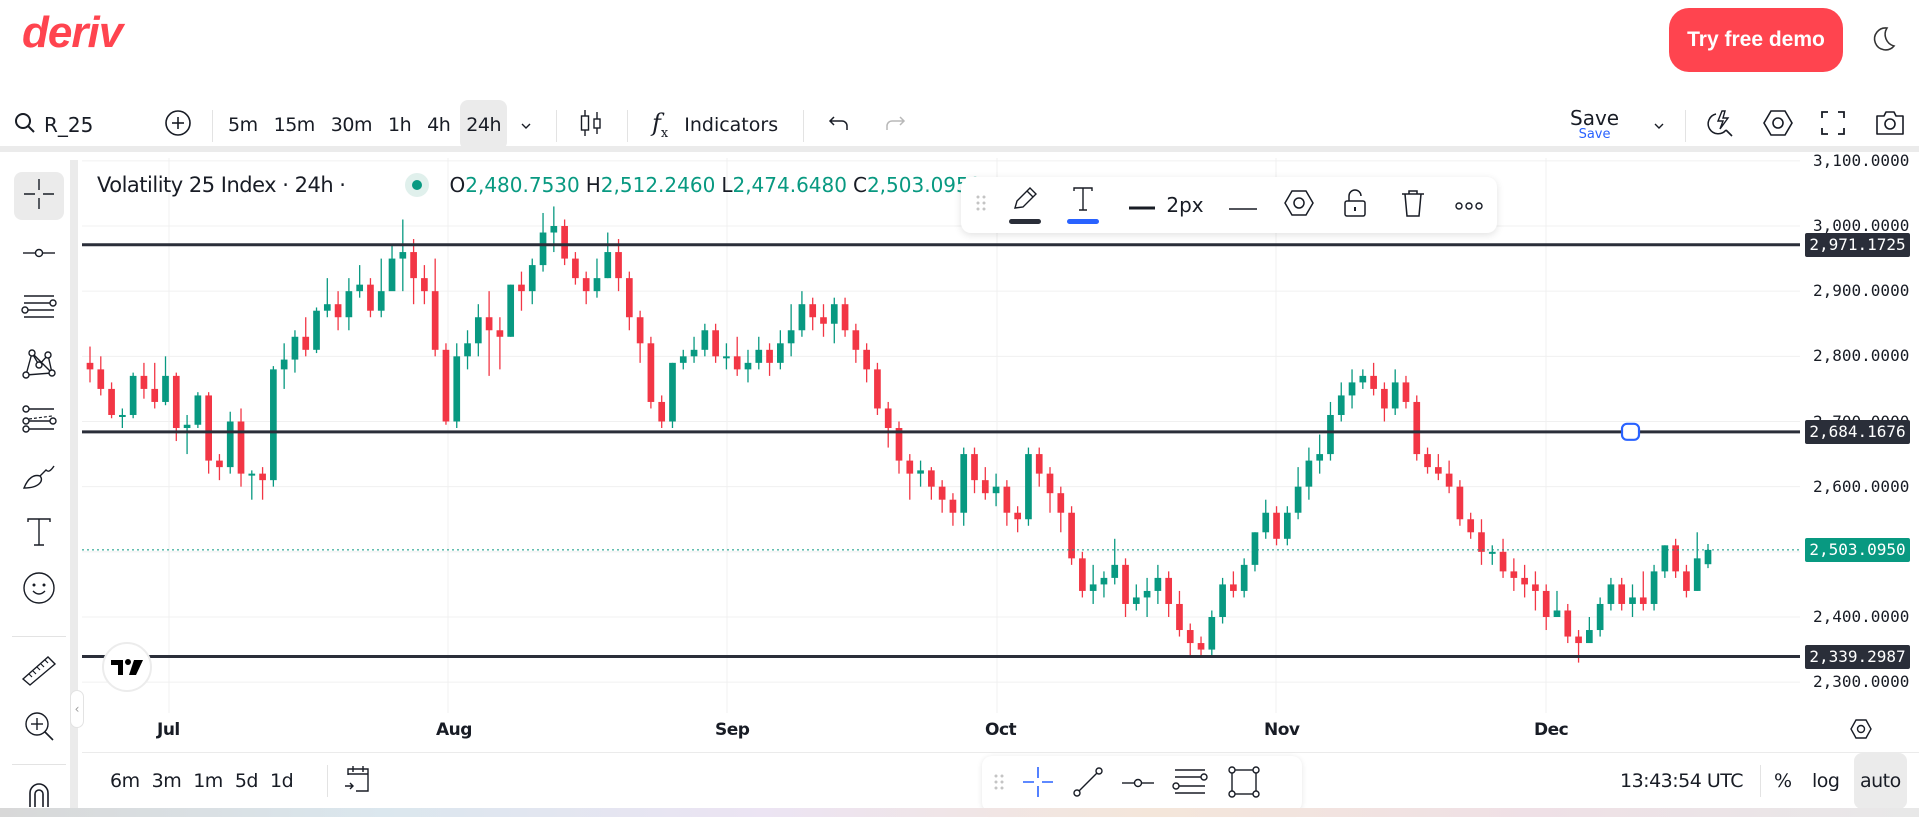  What do you see at coordinates (1413, 205) in the screenshot?
I see `delete-button` at bounding box center [1413, 205].